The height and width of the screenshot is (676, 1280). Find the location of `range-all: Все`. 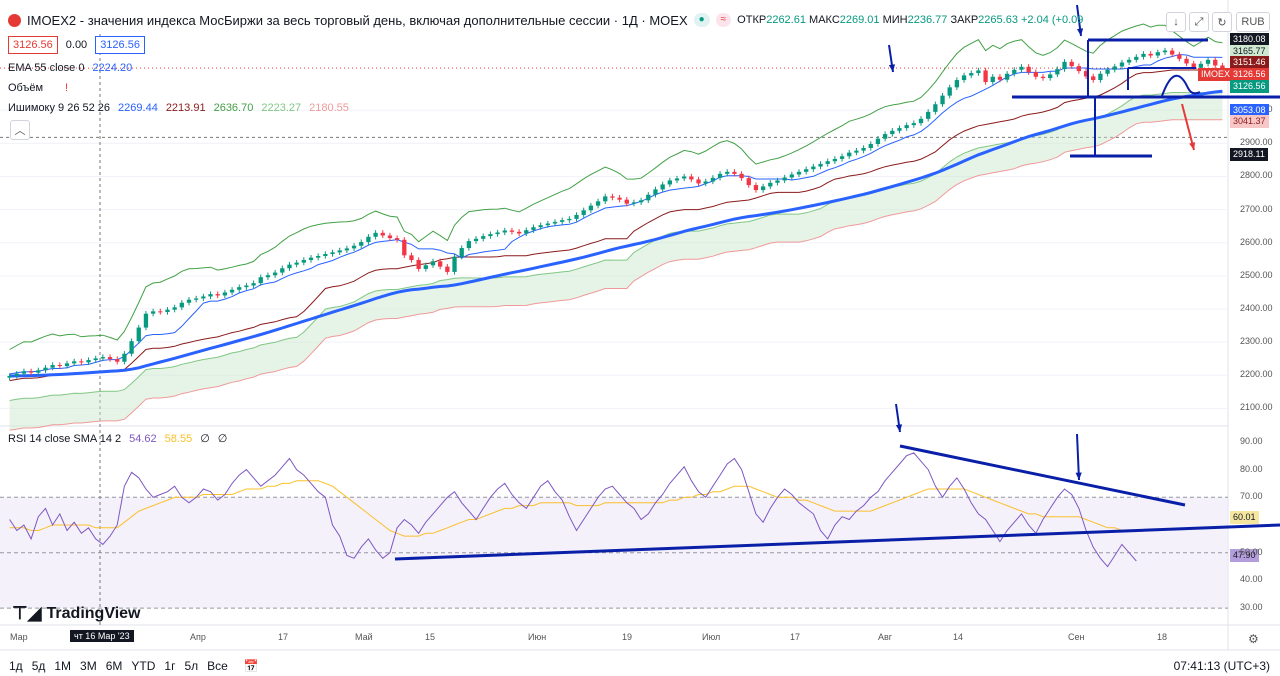

range-all: Все is located at coordinates (217, 666).